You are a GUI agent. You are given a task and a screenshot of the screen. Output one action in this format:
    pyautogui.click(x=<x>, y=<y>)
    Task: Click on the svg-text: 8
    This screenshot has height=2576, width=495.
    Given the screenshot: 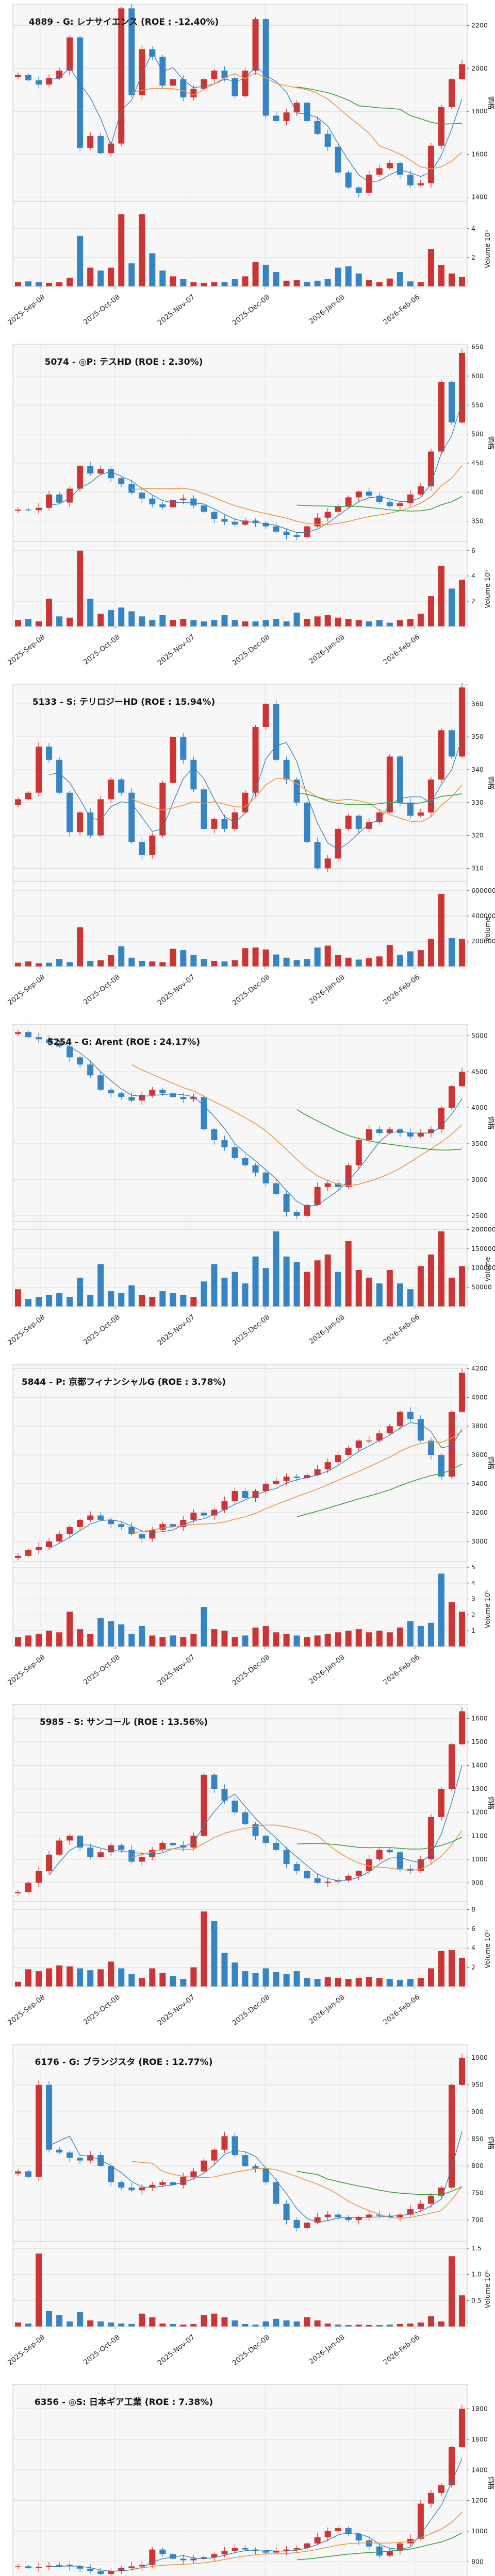 What is the action you would take?
    pyautogui.click(x=473, y=1909)
    